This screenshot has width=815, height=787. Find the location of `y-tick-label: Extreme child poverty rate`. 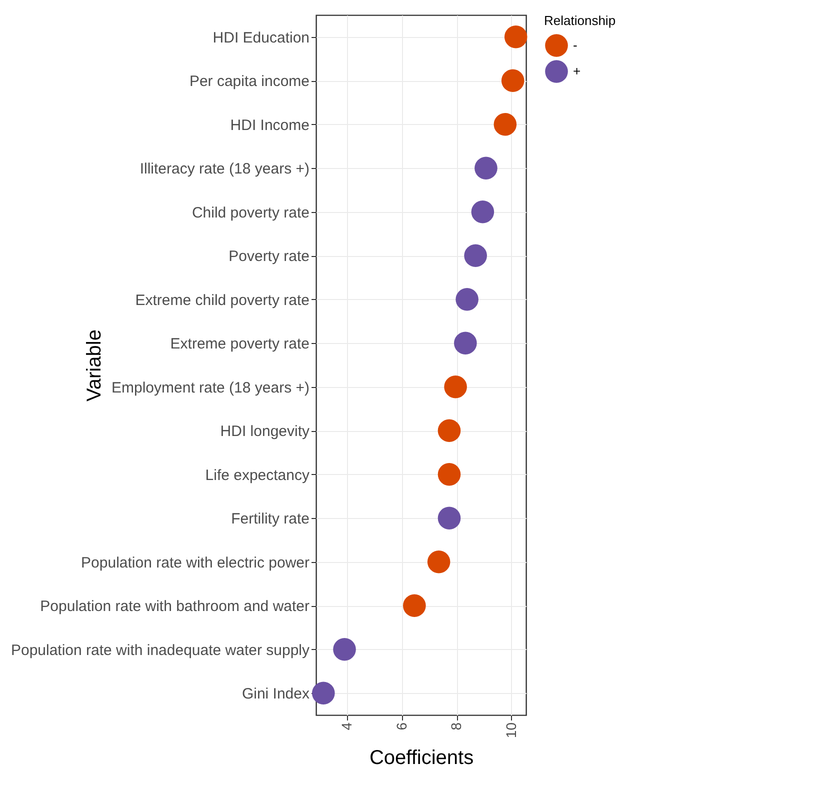

y-tick-label: Extreme child poverty rate is located at coordinates (222, 300).